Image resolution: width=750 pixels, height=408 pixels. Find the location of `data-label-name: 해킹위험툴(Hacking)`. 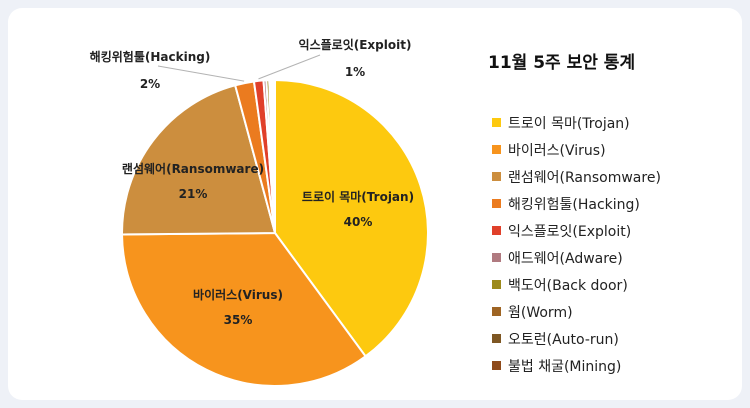

data-label-name: 해킹위험툴(Hacking) is located at coordinates (150, 56).